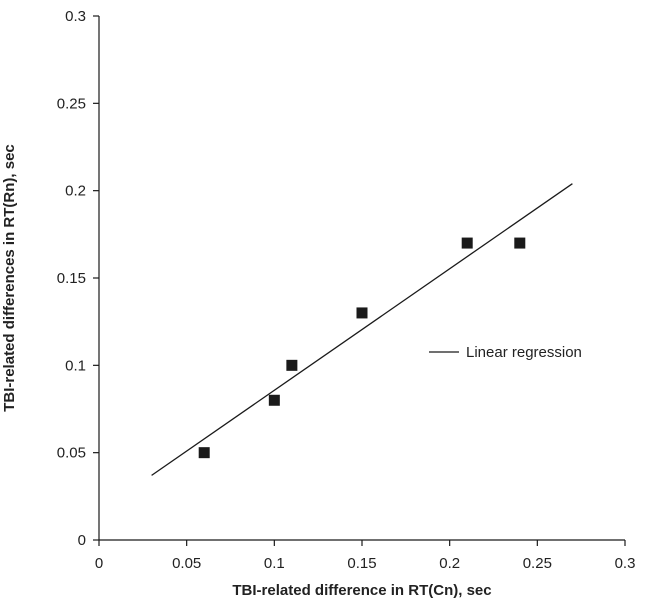 The image size is (650, 603). I want to click on x-tick-label: 0.05, so click(186, 563).